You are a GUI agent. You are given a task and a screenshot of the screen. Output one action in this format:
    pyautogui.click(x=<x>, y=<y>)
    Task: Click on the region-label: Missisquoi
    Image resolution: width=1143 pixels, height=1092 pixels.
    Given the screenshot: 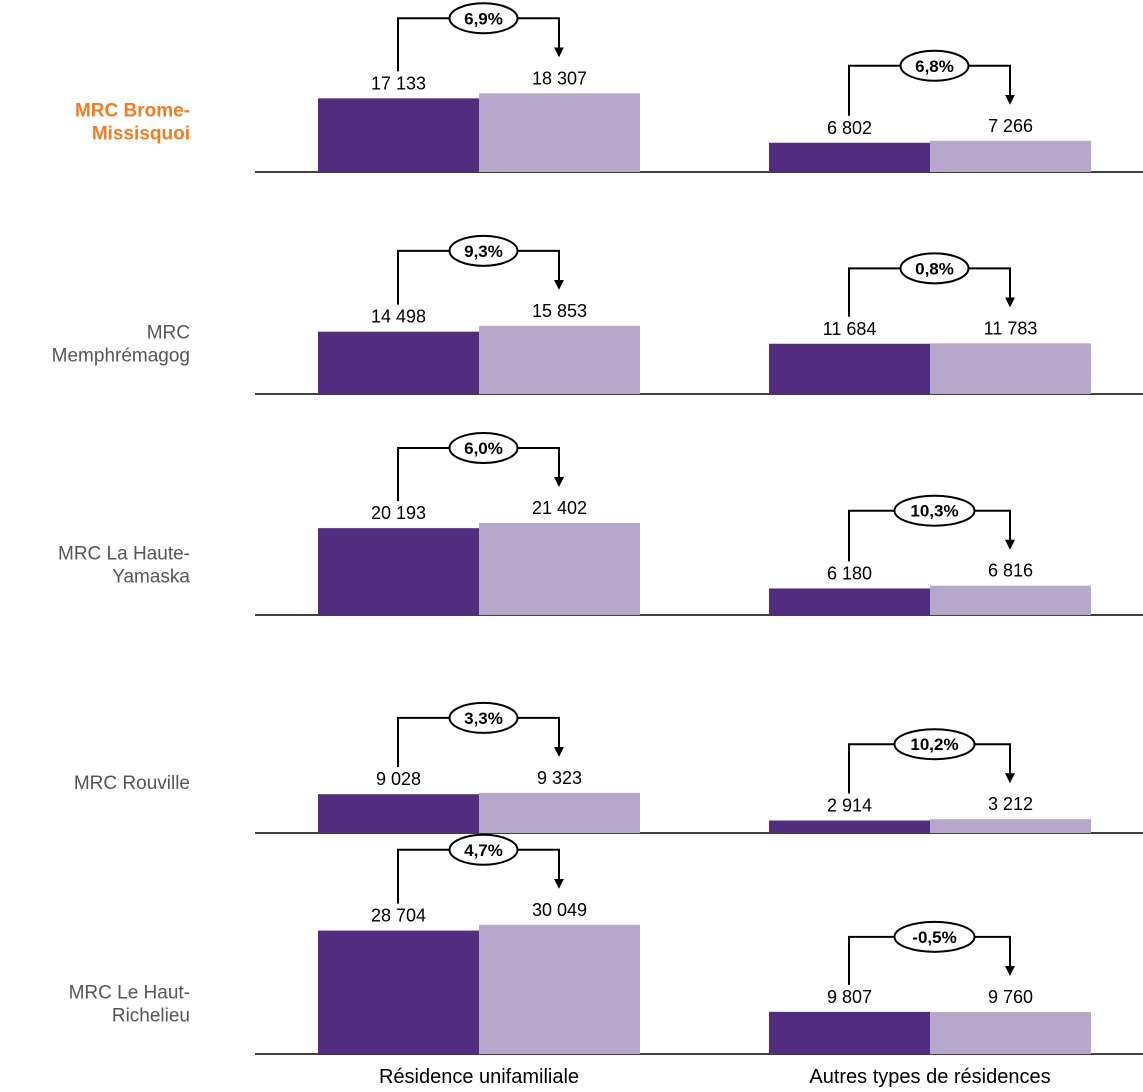 What is the action you would take?
    pyautogui.click(x=141, y=134)
    